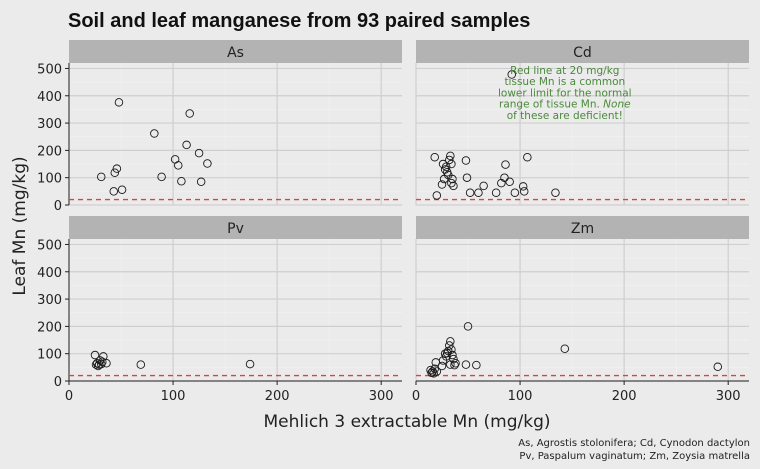 The height and width of the screenshot is (469, 760). What do you see at coordinates (564, 82) in the screenshot?
I see `annotation-line: tissue Mn is a common` at bounding box center [564, 82].